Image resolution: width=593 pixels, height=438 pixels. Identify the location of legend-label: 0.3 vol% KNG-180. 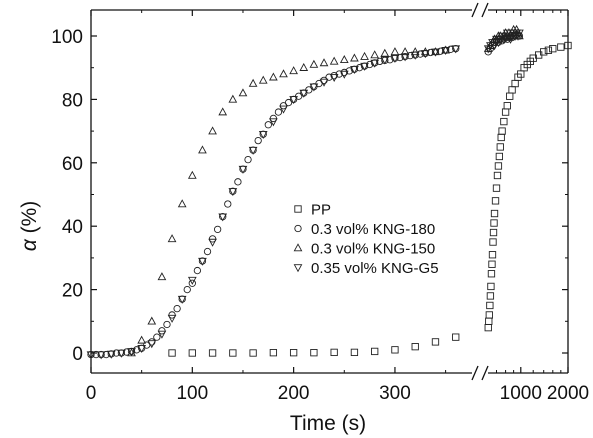
(373, 229).